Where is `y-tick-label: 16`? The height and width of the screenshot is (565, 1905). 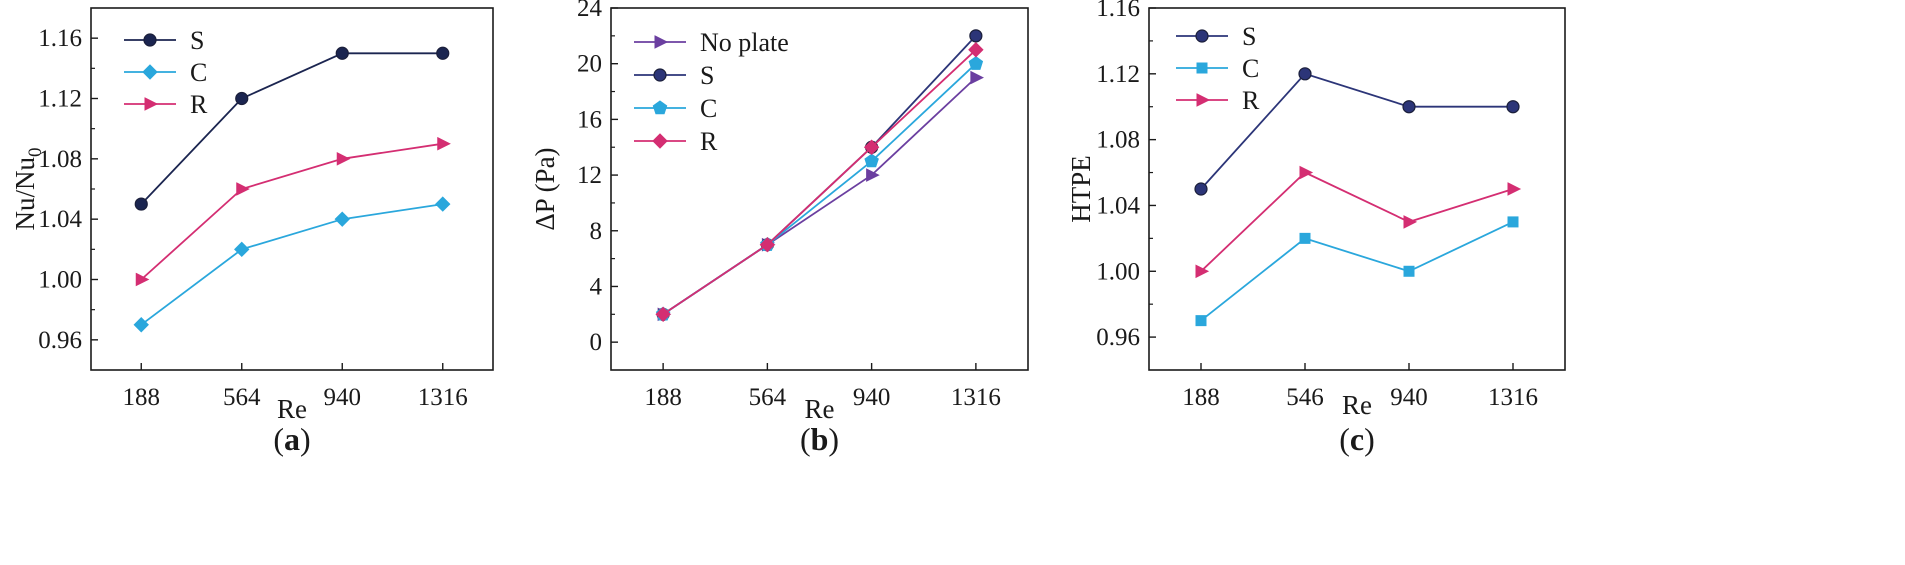
y-tick-label: 16 is located at coordinates (589, 119).